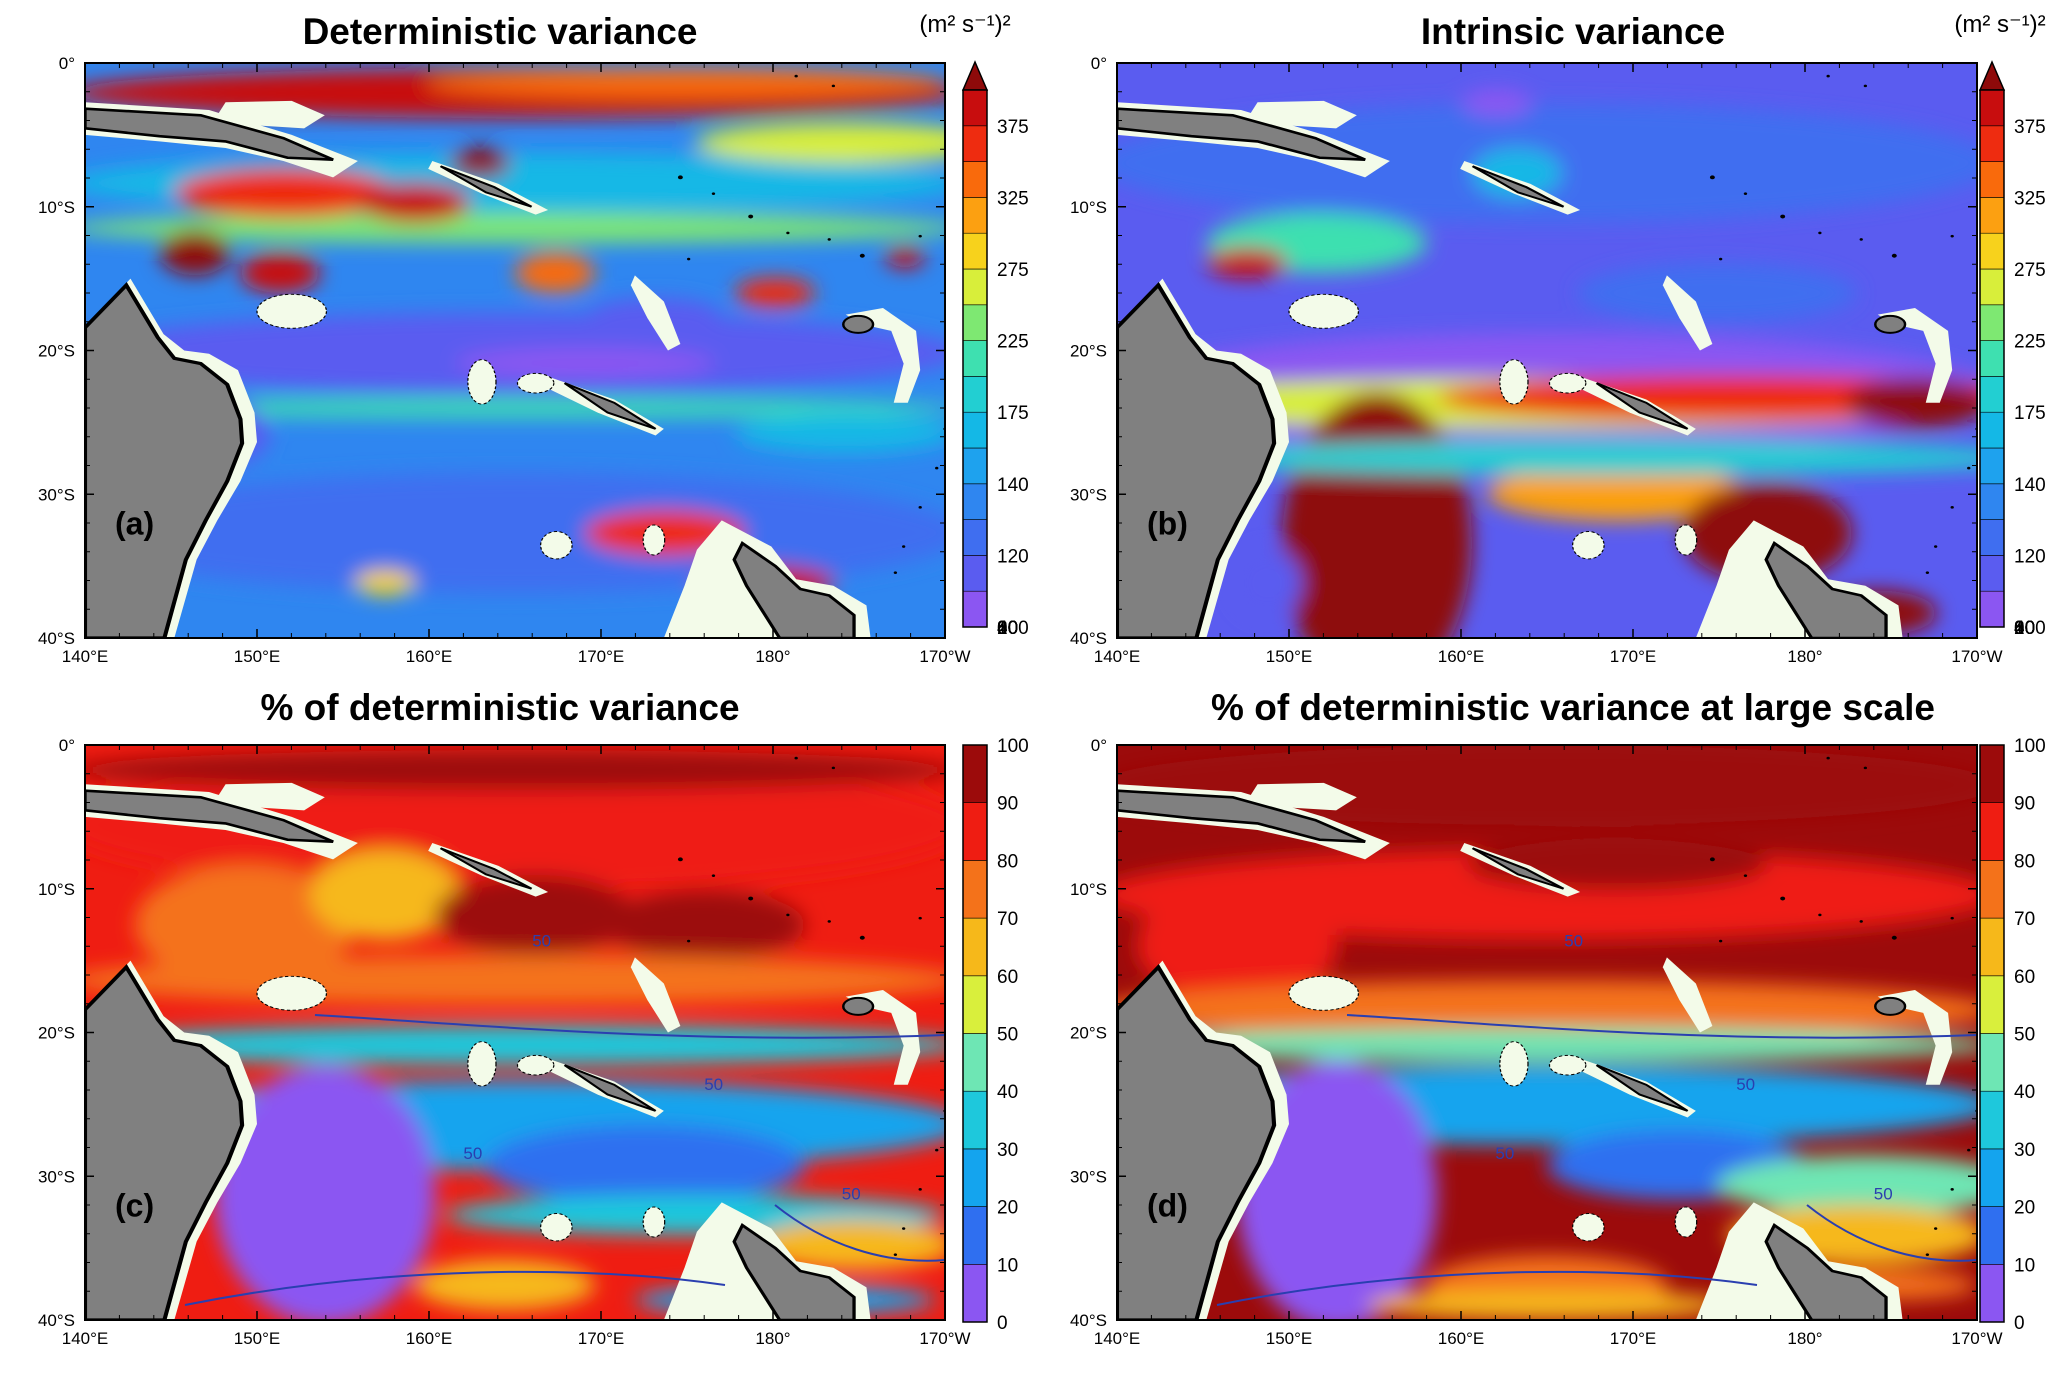 Image resolution: width=2067 pixels, height=1379 pixels. Describe the element at coordinates (1007, 1035) in the screenshot. I see `colorbar-tick-label: 50` at that location.